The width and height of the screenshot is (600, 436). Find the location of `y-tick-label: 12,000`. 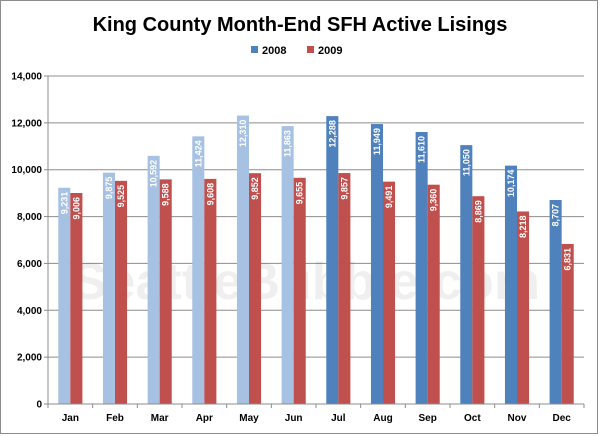

y-tick-label: 12,000 is located at coordinates (26, 123).